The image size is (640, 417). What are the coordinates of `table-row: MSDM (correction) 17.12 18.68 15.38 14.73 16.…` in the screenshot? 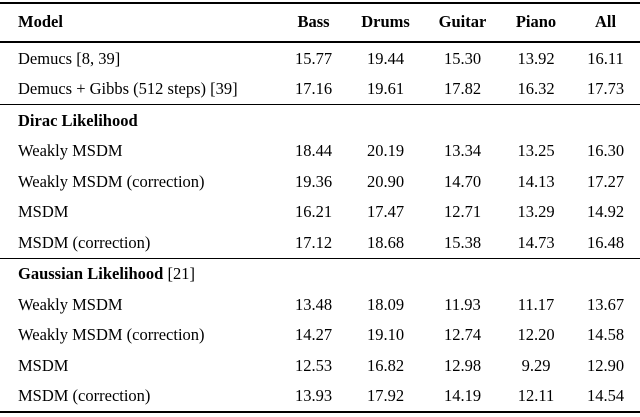 It's located at (320, 242).